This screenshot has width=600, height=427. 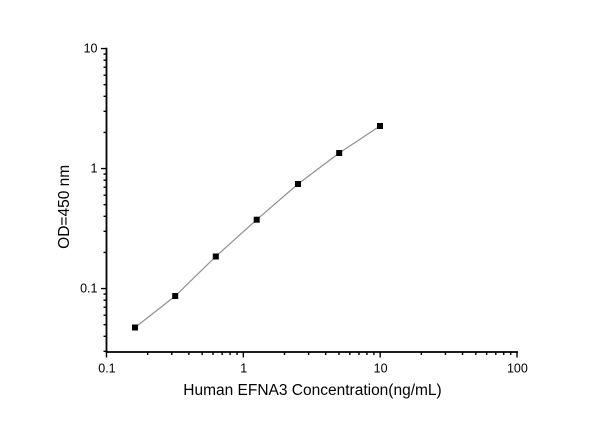 What do you see at coordinates (64, 207) in the screenshot?
I see `svg-text: OD=450 nm` at bounding box center [64, 207].